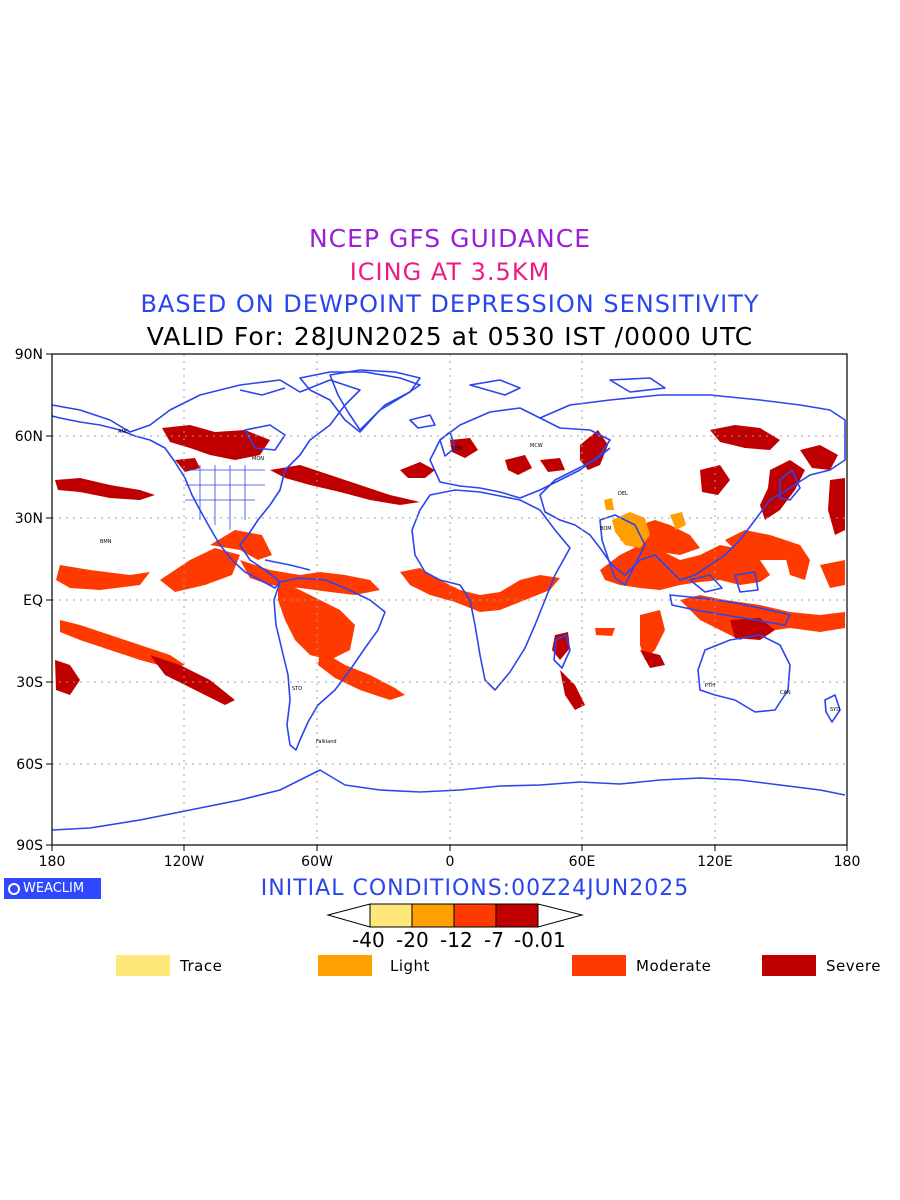 This screenshot has width=900, height=1200. I want to click on station-label: STO, so click(297, 689).